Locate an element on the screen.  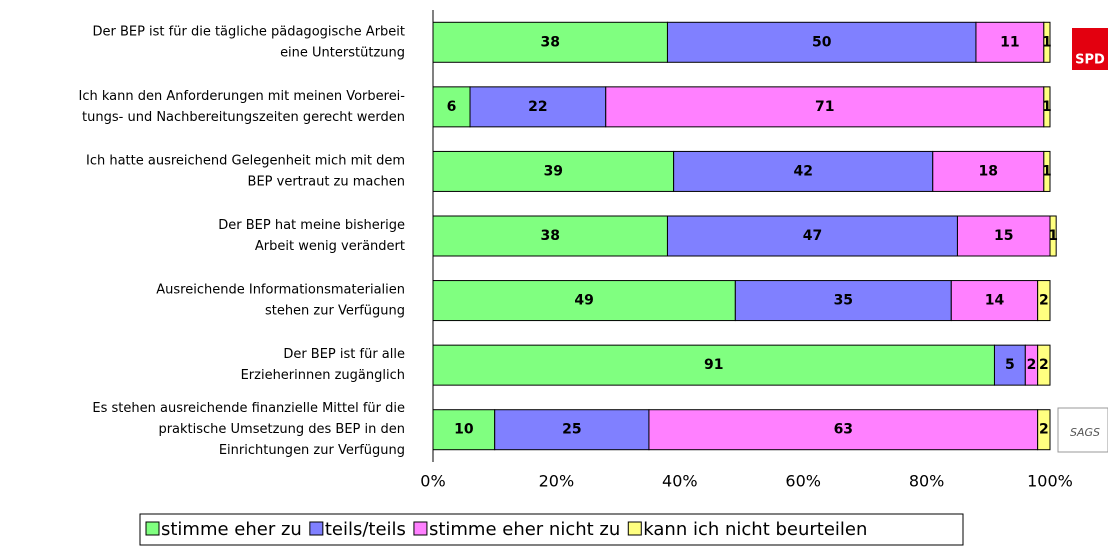
value-label: 35 is located at coordinates (843, 301).